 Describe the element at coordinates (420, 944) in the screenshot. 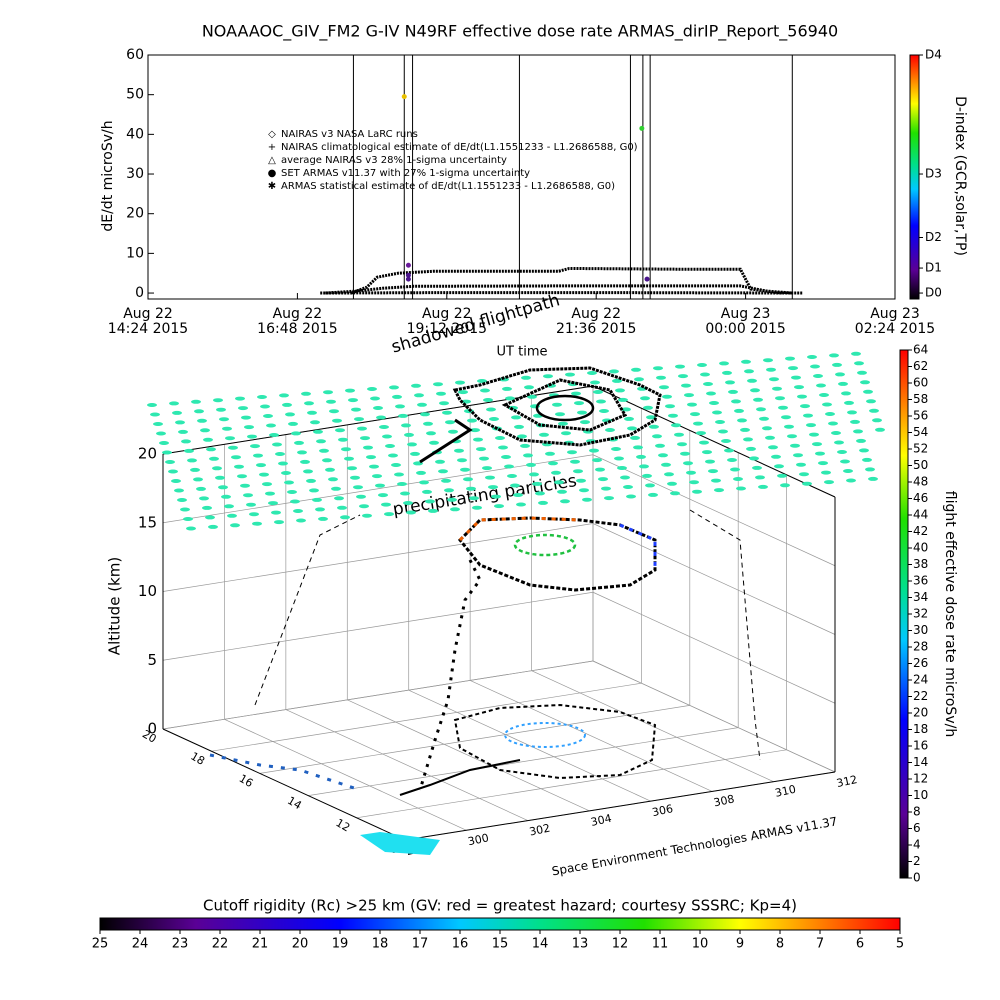

I see `colorbar-tick-label: 17` at that location.